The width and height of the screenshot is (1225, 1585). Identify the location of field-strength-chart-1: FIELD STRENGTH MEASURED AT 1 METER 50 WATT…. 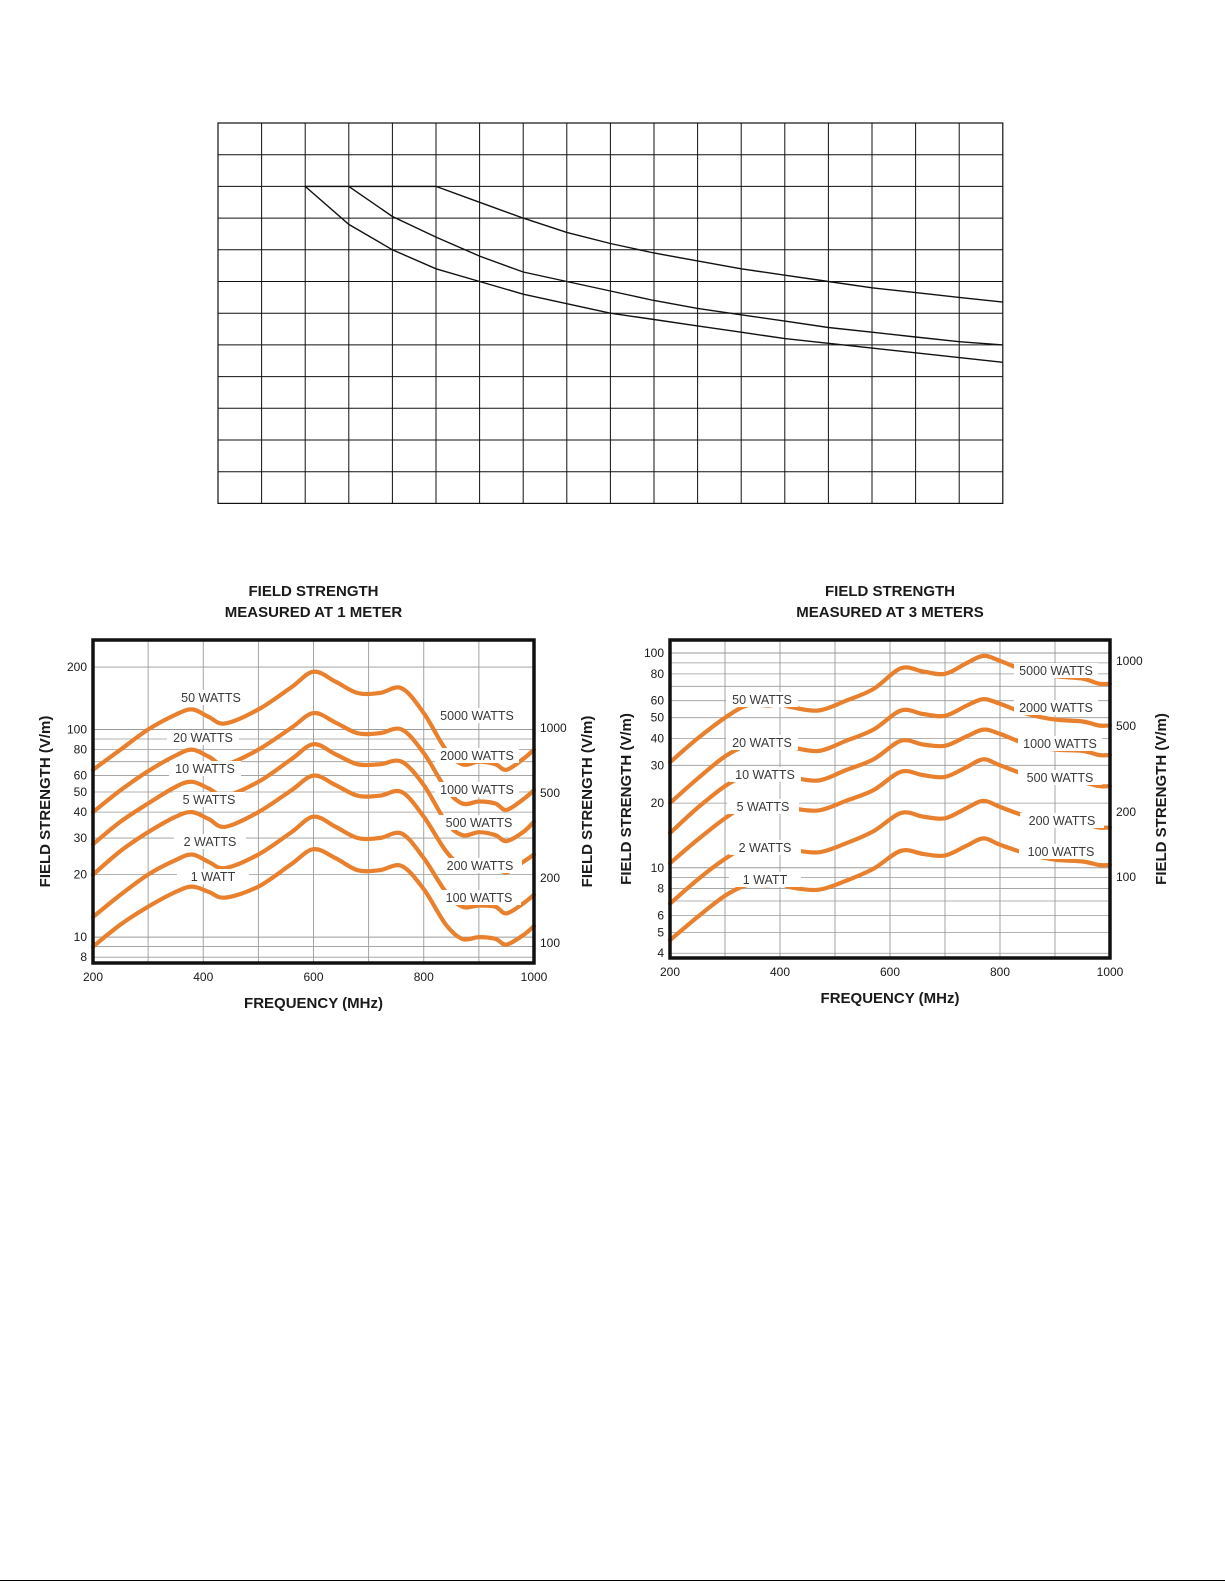
(316, 797).